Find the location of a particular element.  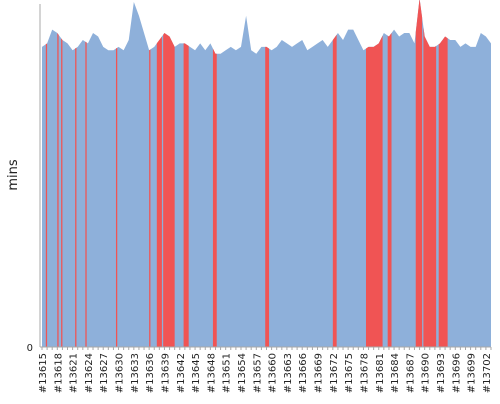

y-ticks: 0 is located at coordinates (30, 348).